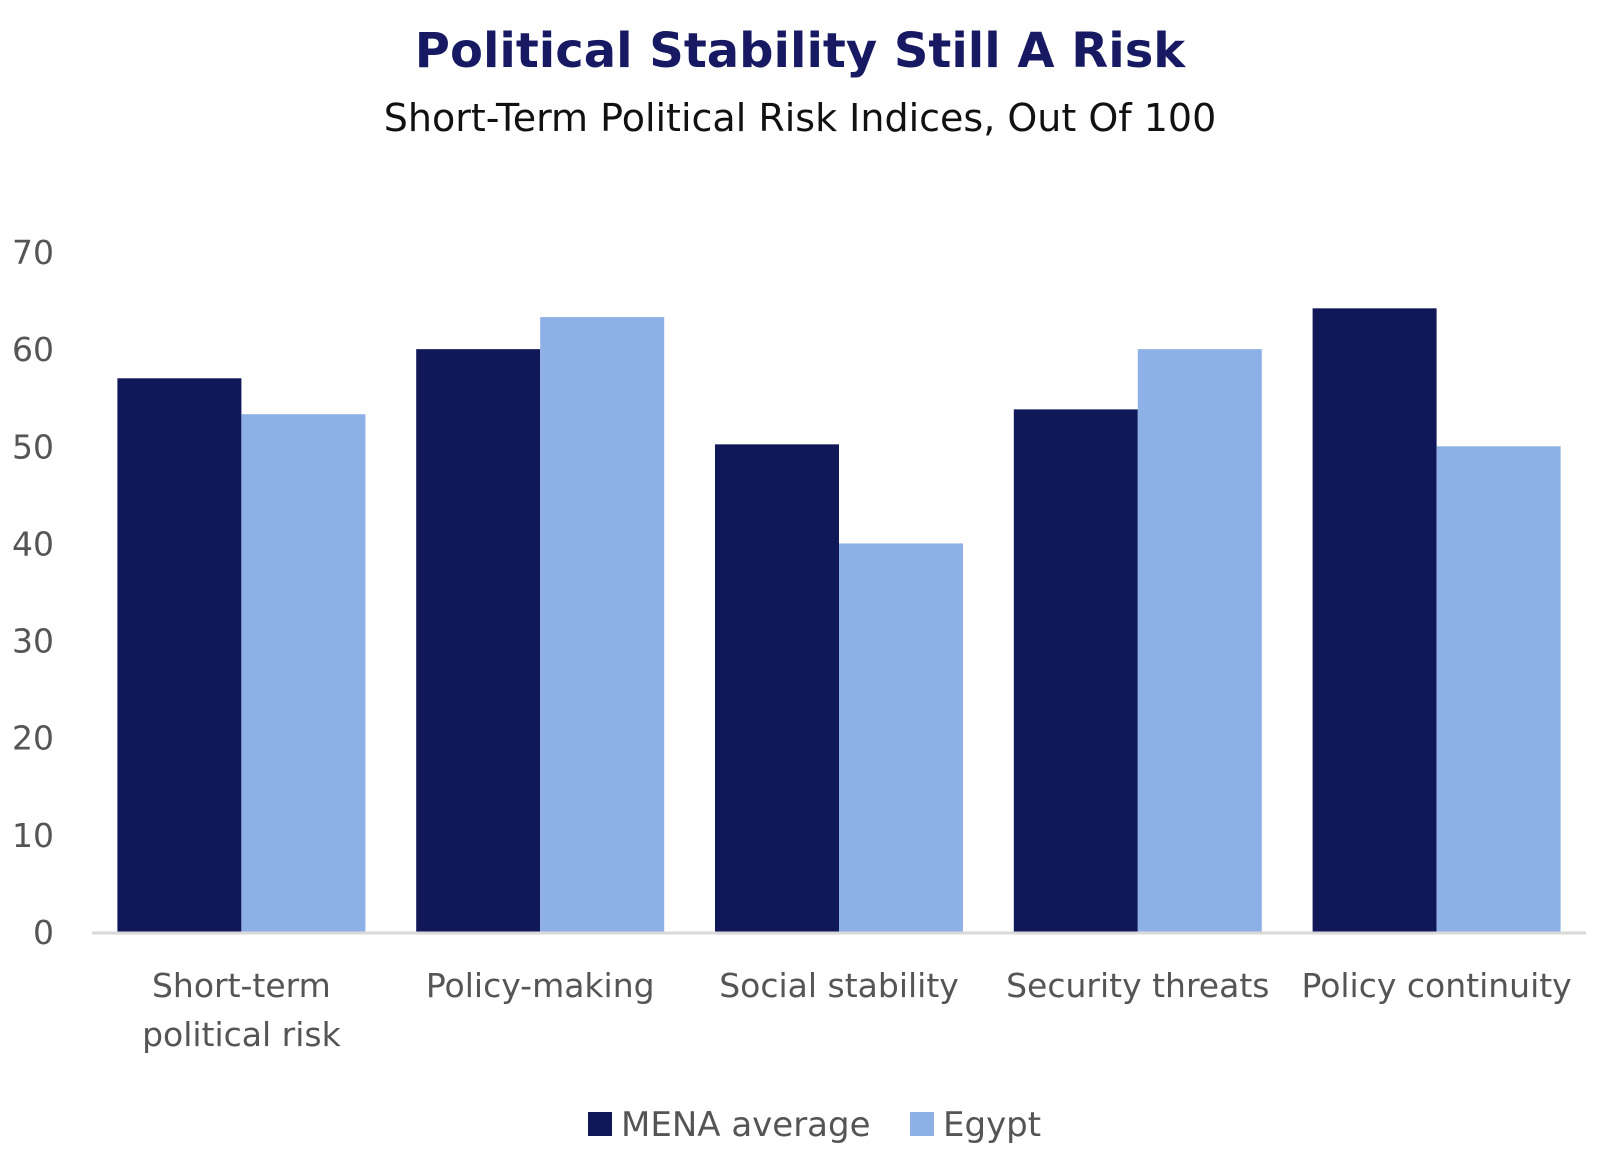  Describe the element at coordinates (43, 932) in the screenshot. I see `y-tick-label: 0` at that location.